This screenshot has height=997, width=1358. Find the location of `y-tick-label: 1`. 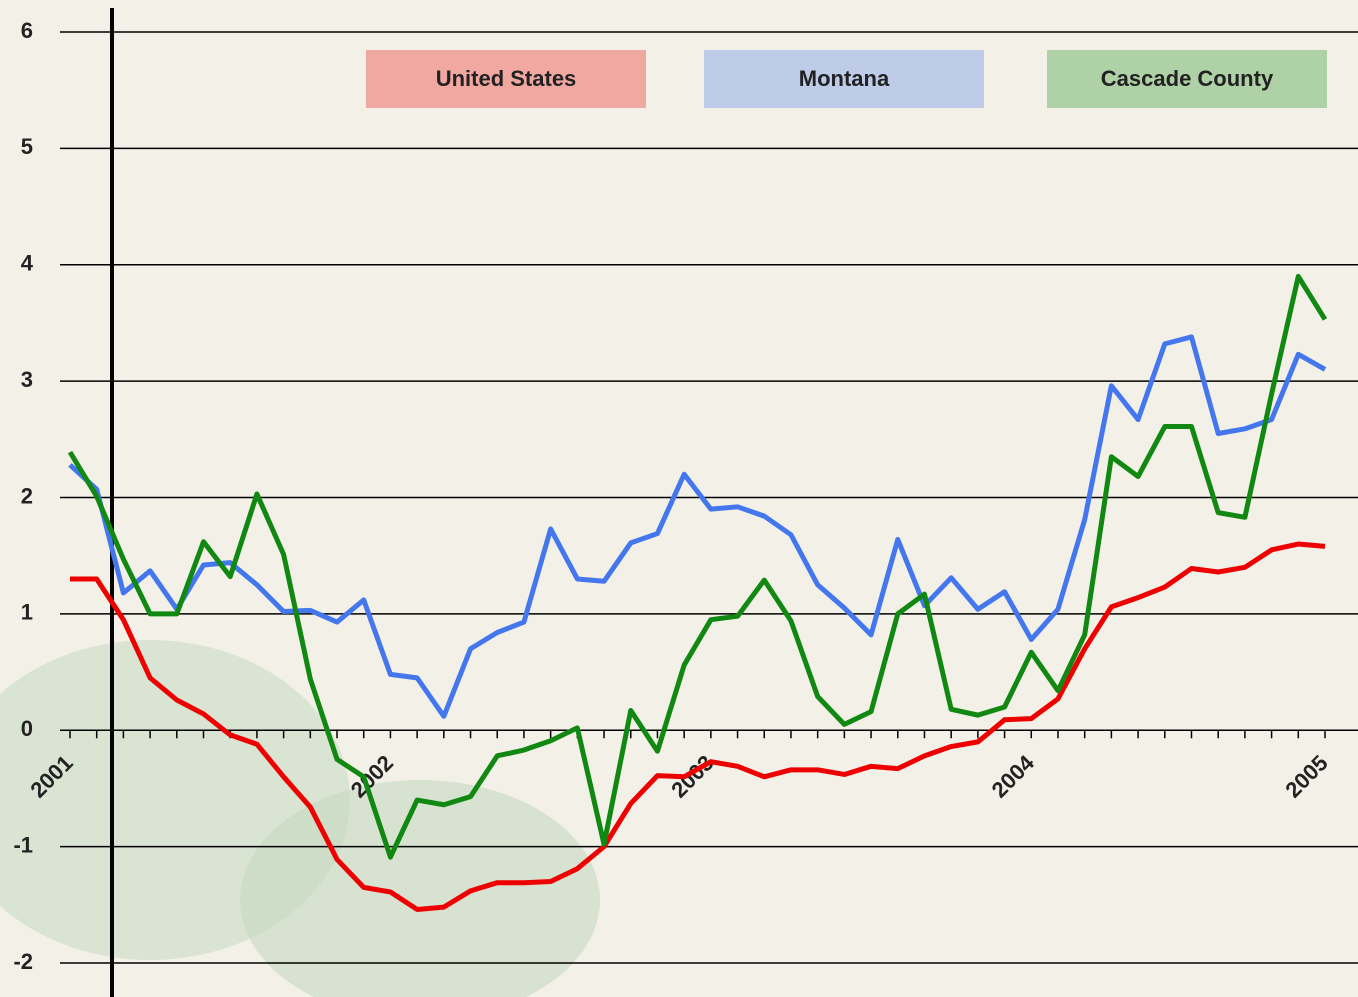

y-tick-label: 1 is located at coordinates (27, 612).